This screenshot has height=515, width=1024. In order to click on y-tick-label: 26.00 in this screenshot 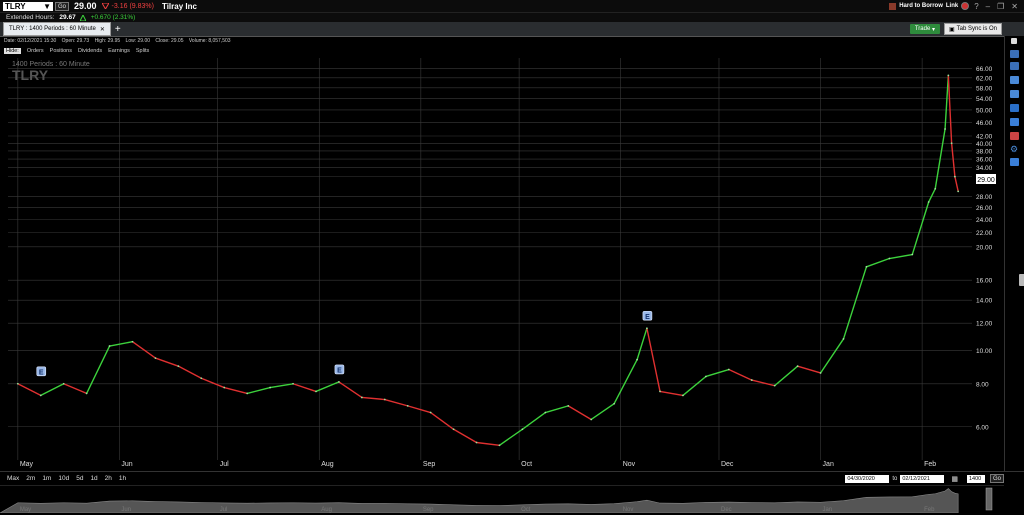, I will do `click(984, 208)`.